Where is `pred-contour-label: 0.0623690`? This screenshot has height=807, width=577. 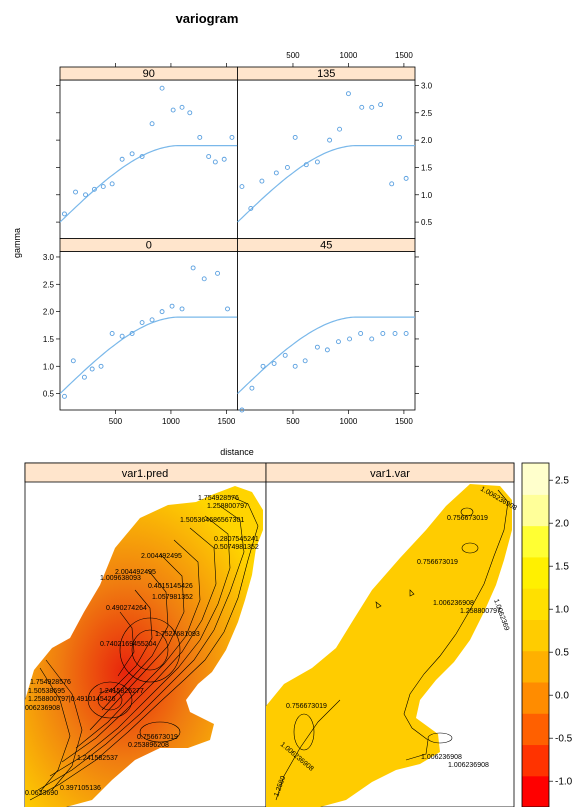
pred-contour-label: 0.0623690 is located at coordinates (41, 793).